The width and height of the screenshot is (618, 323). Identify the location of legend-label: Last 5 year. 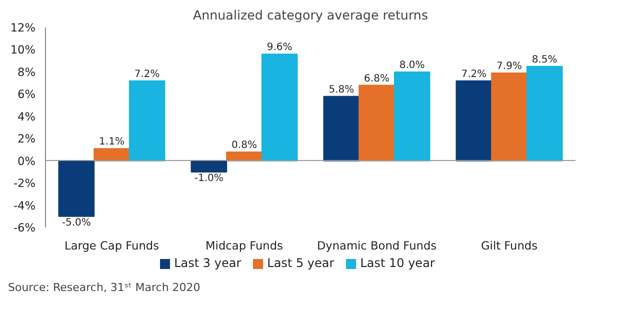
(300, 263).